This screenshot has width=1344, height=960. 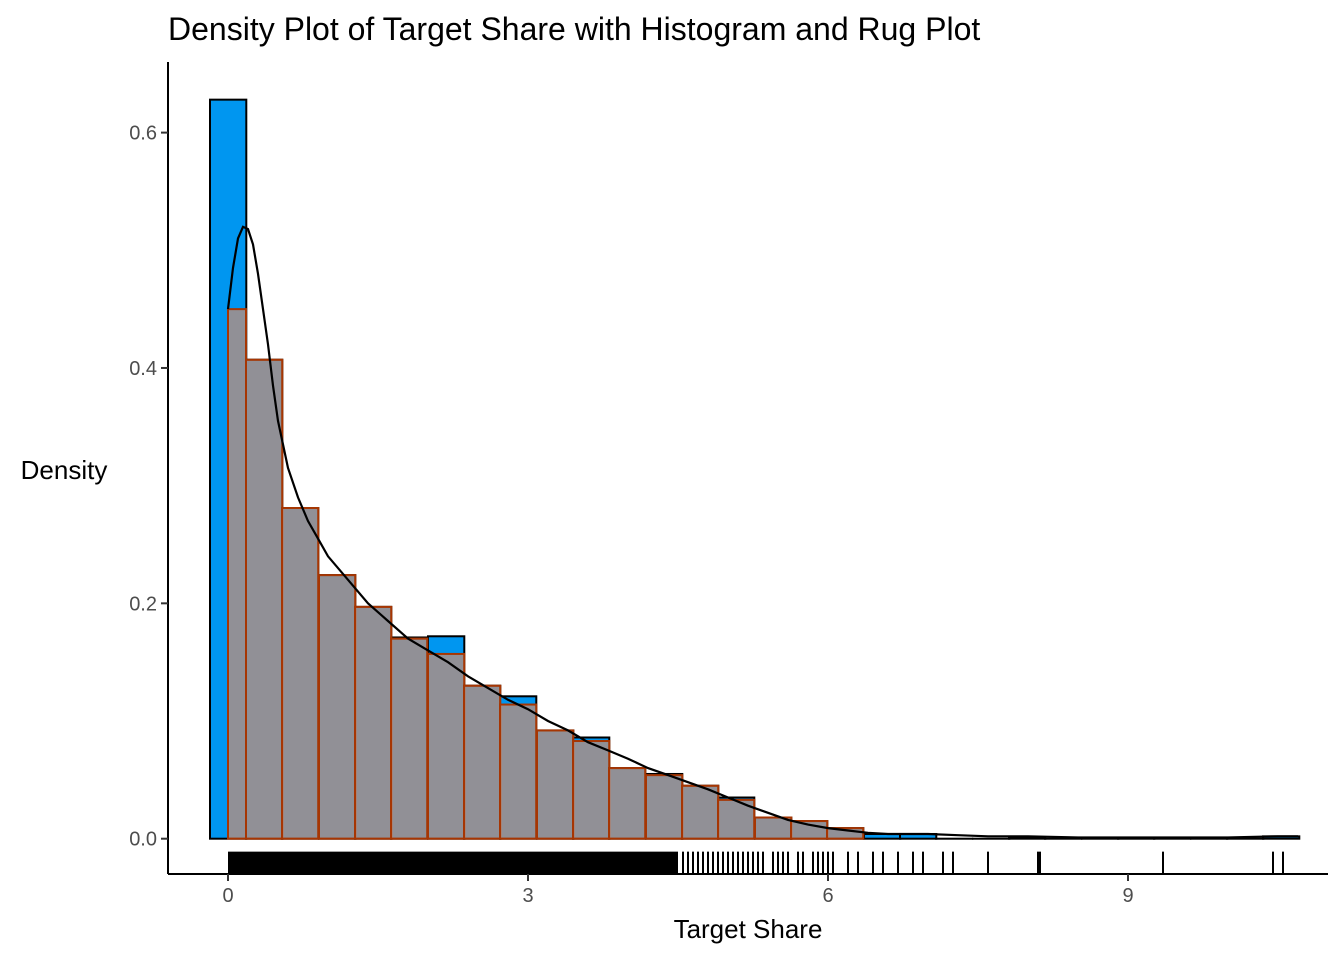 I want to click on y-axis-ticks: 0.0 0.2 0.4 0.6, so click(x=148, y=487).